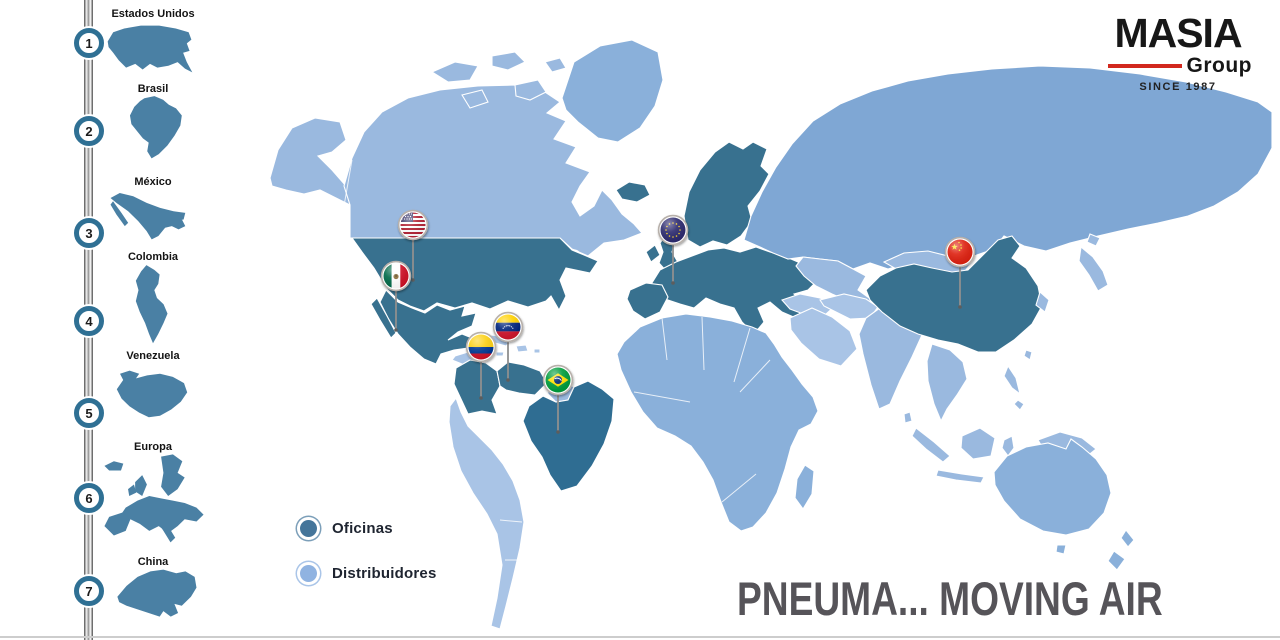 This screenshot has height=640, width=1280. Describe the element at coordinates (151, 304) in the screenshot. I see `colombia-silhouette` at that location.